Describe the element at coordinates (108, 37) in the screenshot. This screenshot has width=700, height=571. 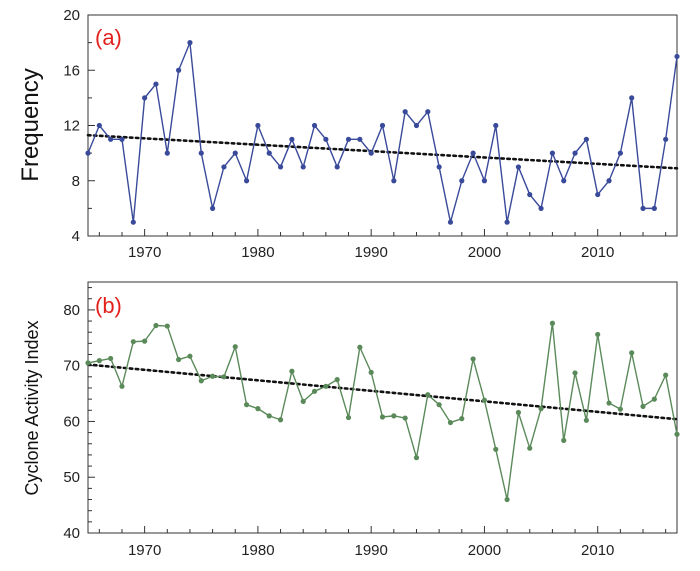
I see `panel-label: (a)` at that location.